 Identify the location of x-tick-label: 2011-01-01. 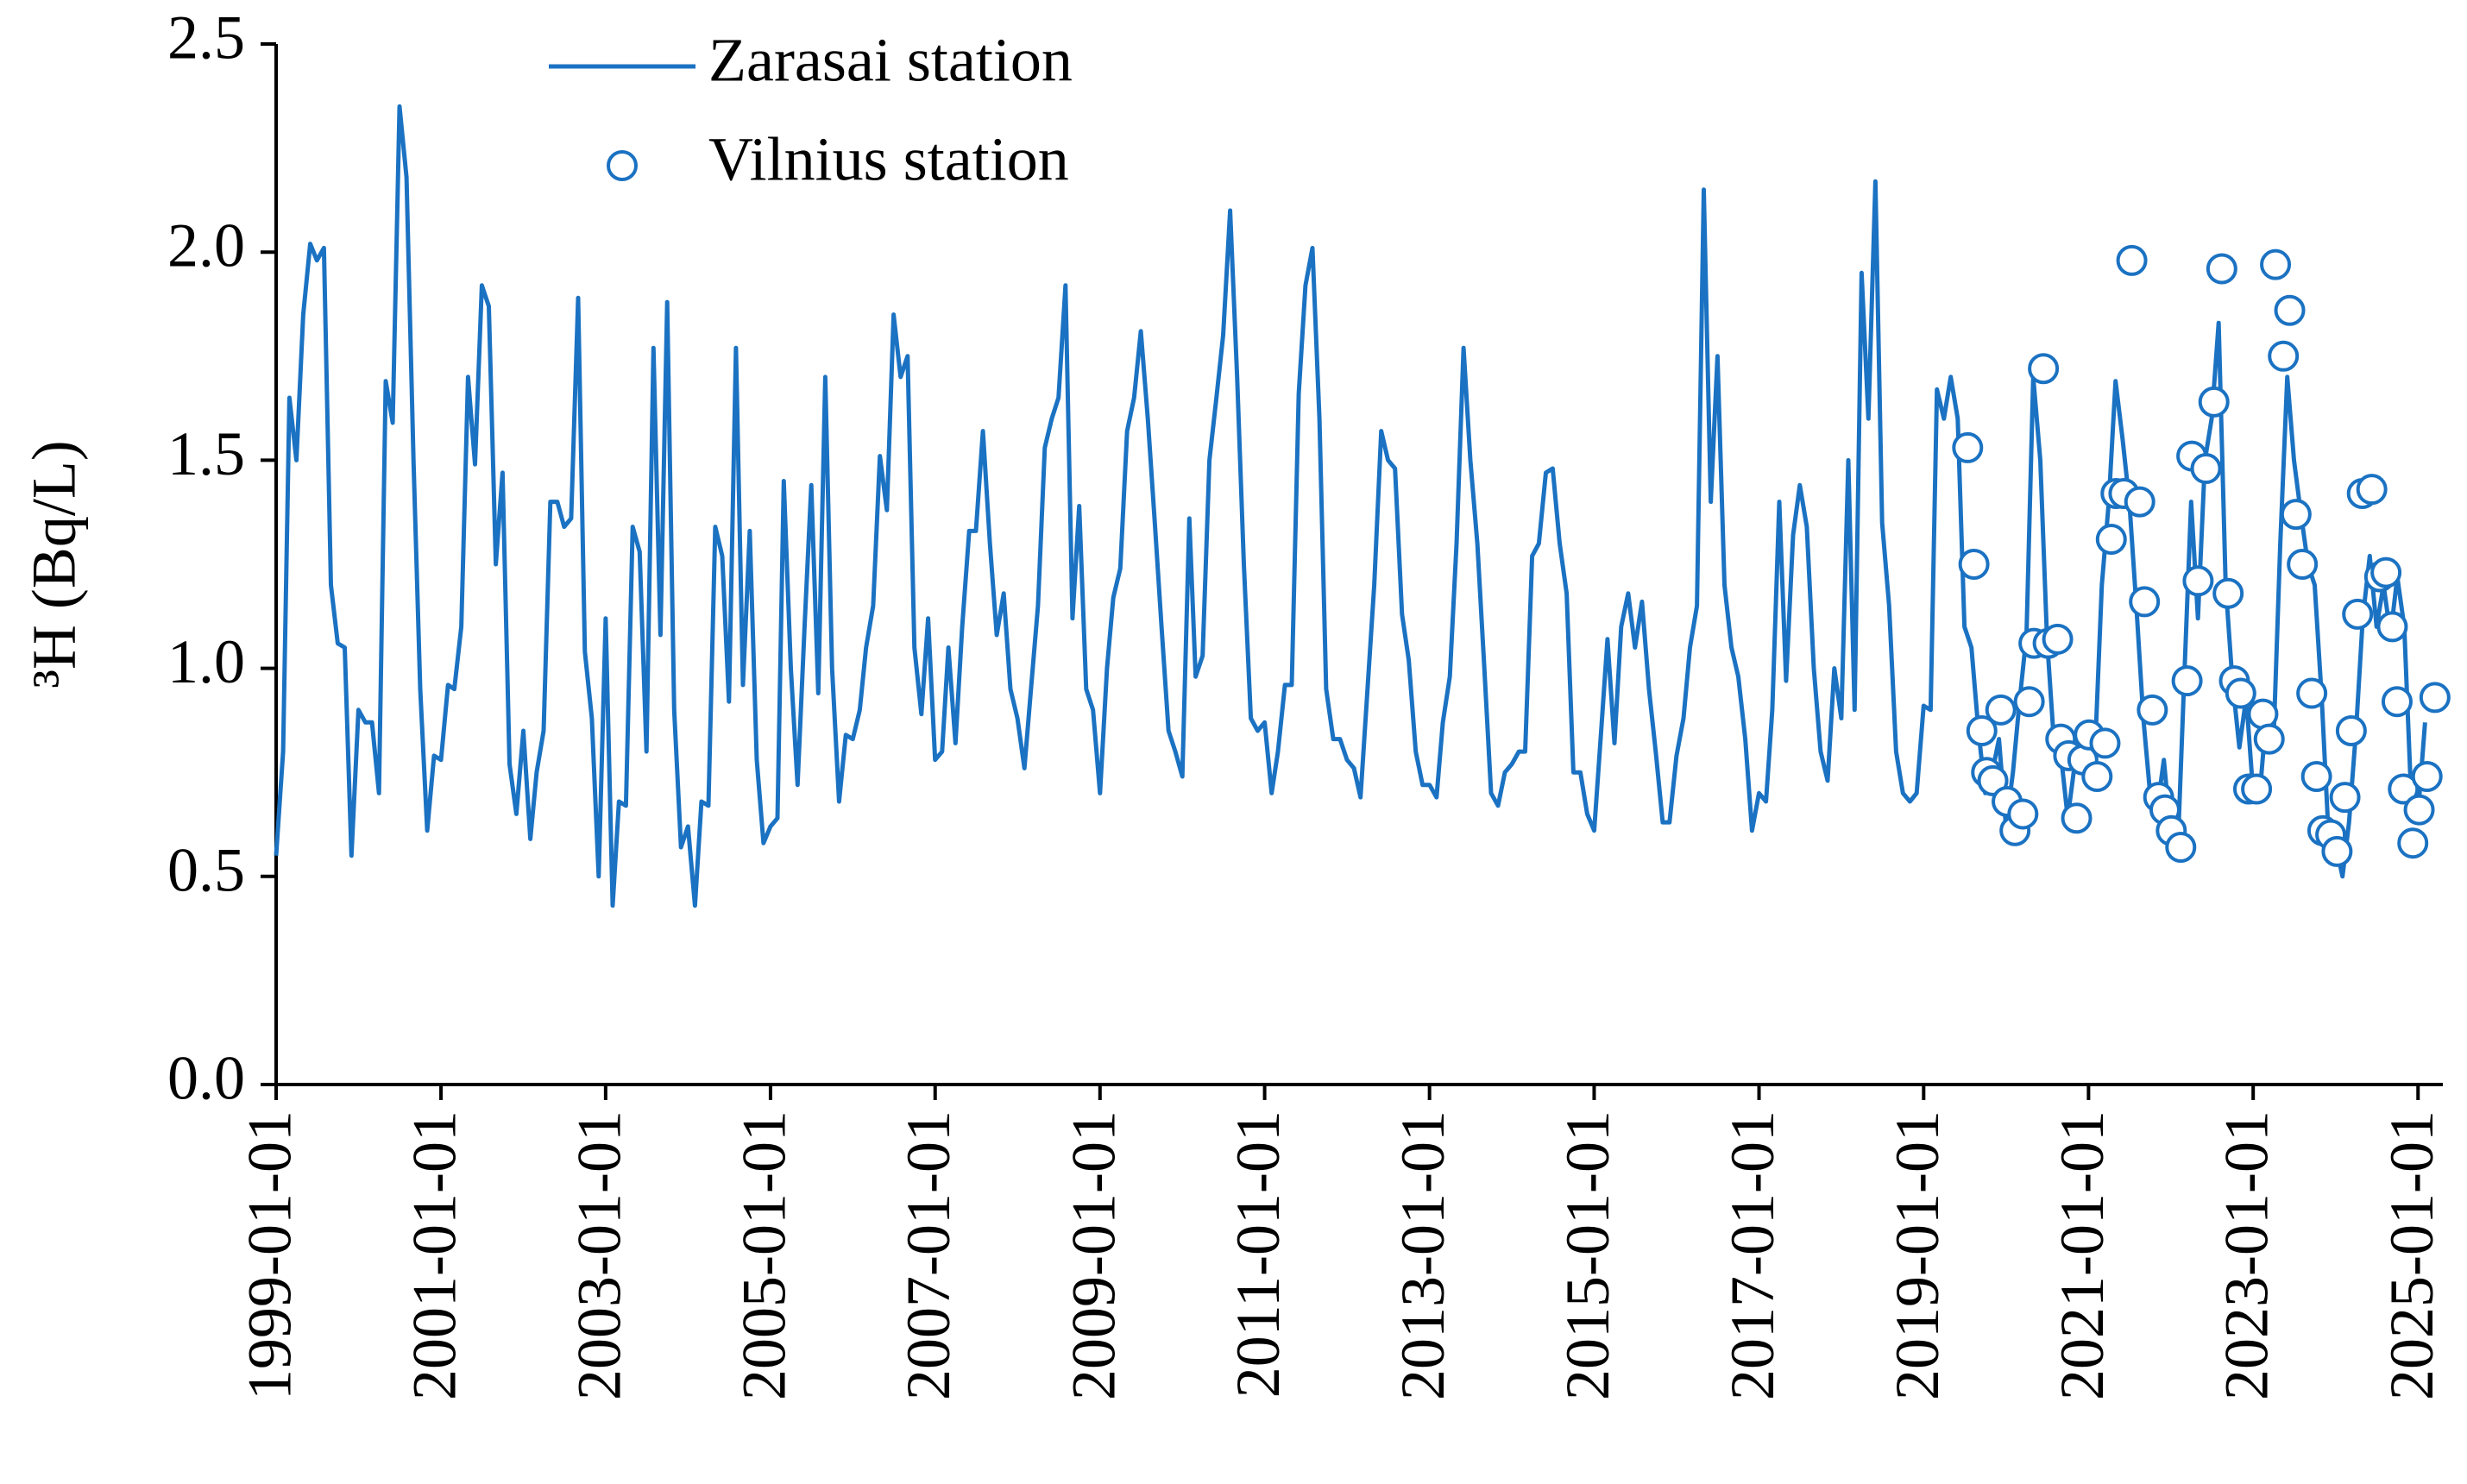
(1258, 1254).